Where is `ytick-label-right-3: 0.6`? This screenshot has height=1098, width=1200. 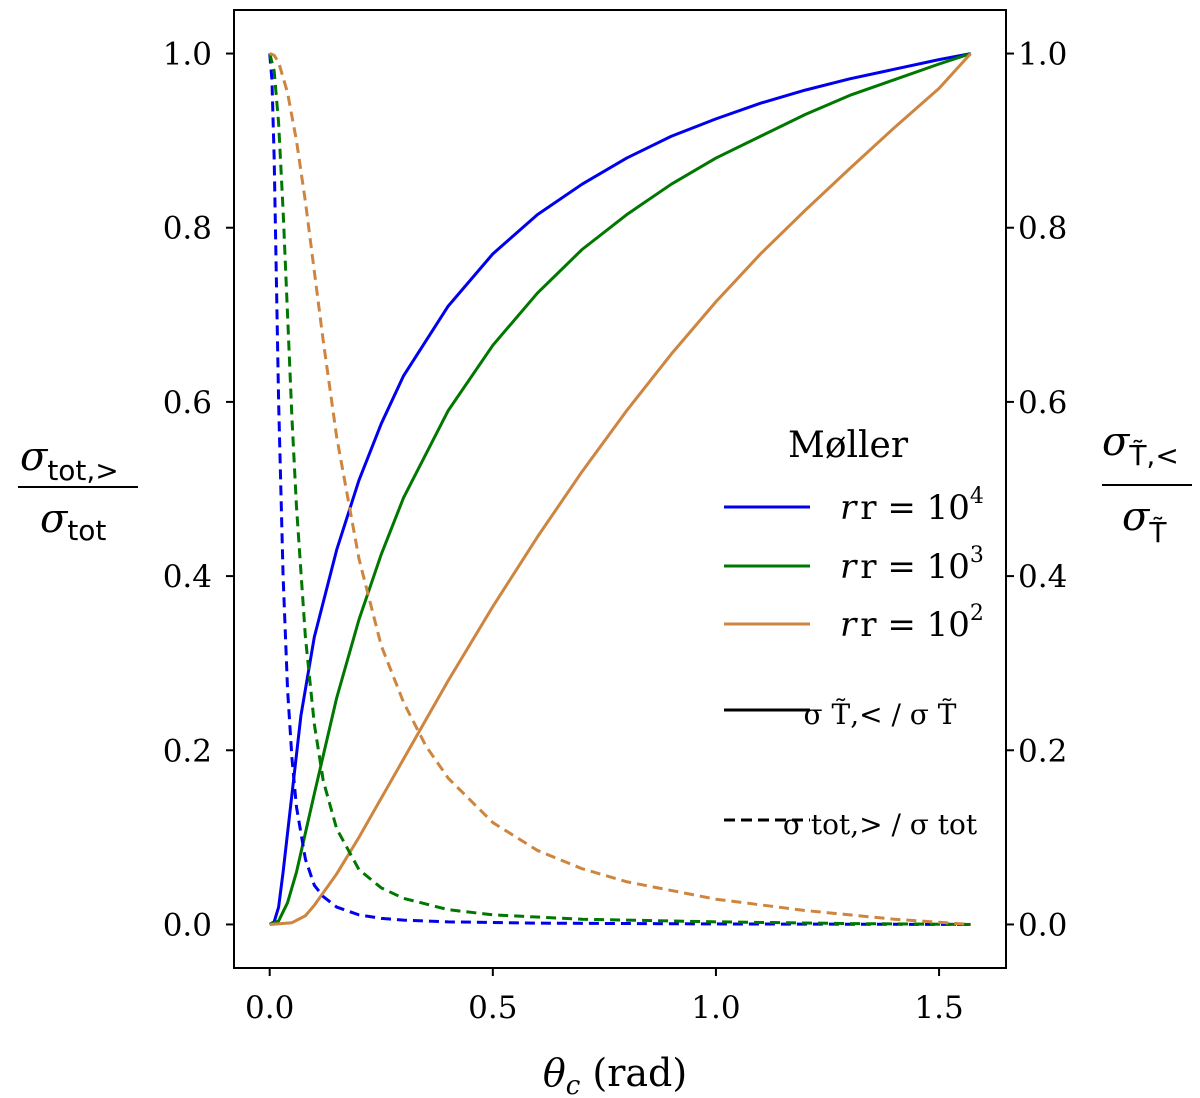 ytick-label-right-3: 0.6 is located at coordinates (1042, 403).